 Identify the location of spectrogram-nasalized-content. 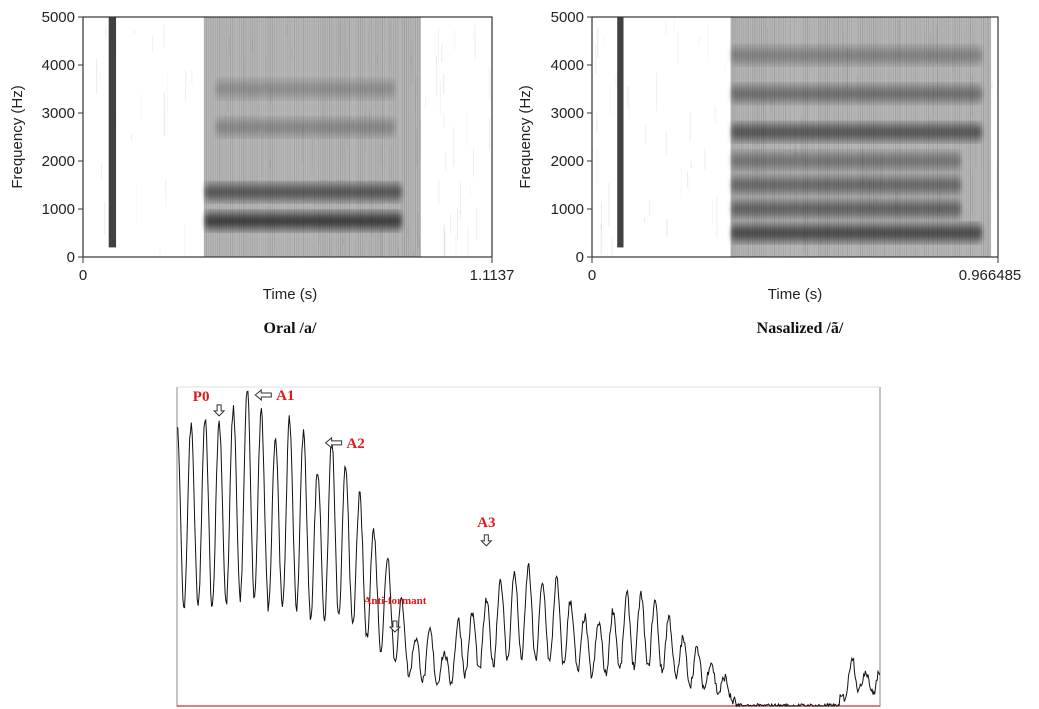
(796, 137).